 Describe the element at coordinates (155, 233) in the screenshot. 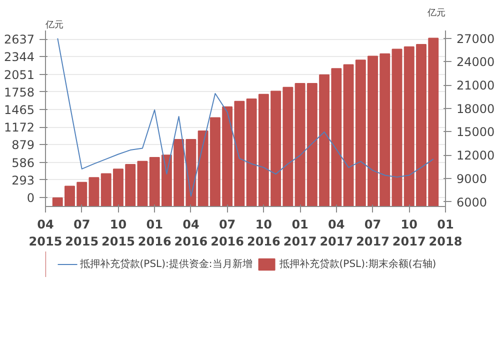

I see `x-tick-label: 01 2016` at that location.